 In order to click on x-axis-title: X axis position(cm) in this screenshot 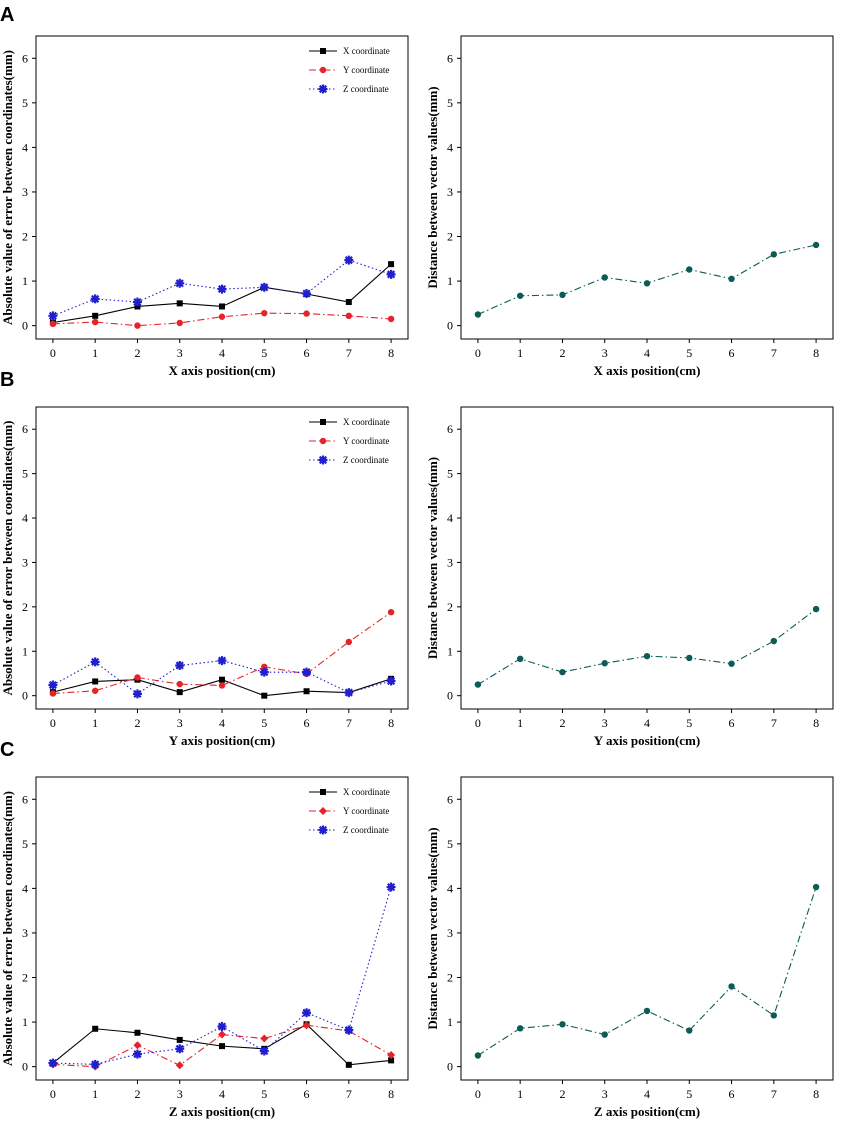, I will do `click(647, 370)`.